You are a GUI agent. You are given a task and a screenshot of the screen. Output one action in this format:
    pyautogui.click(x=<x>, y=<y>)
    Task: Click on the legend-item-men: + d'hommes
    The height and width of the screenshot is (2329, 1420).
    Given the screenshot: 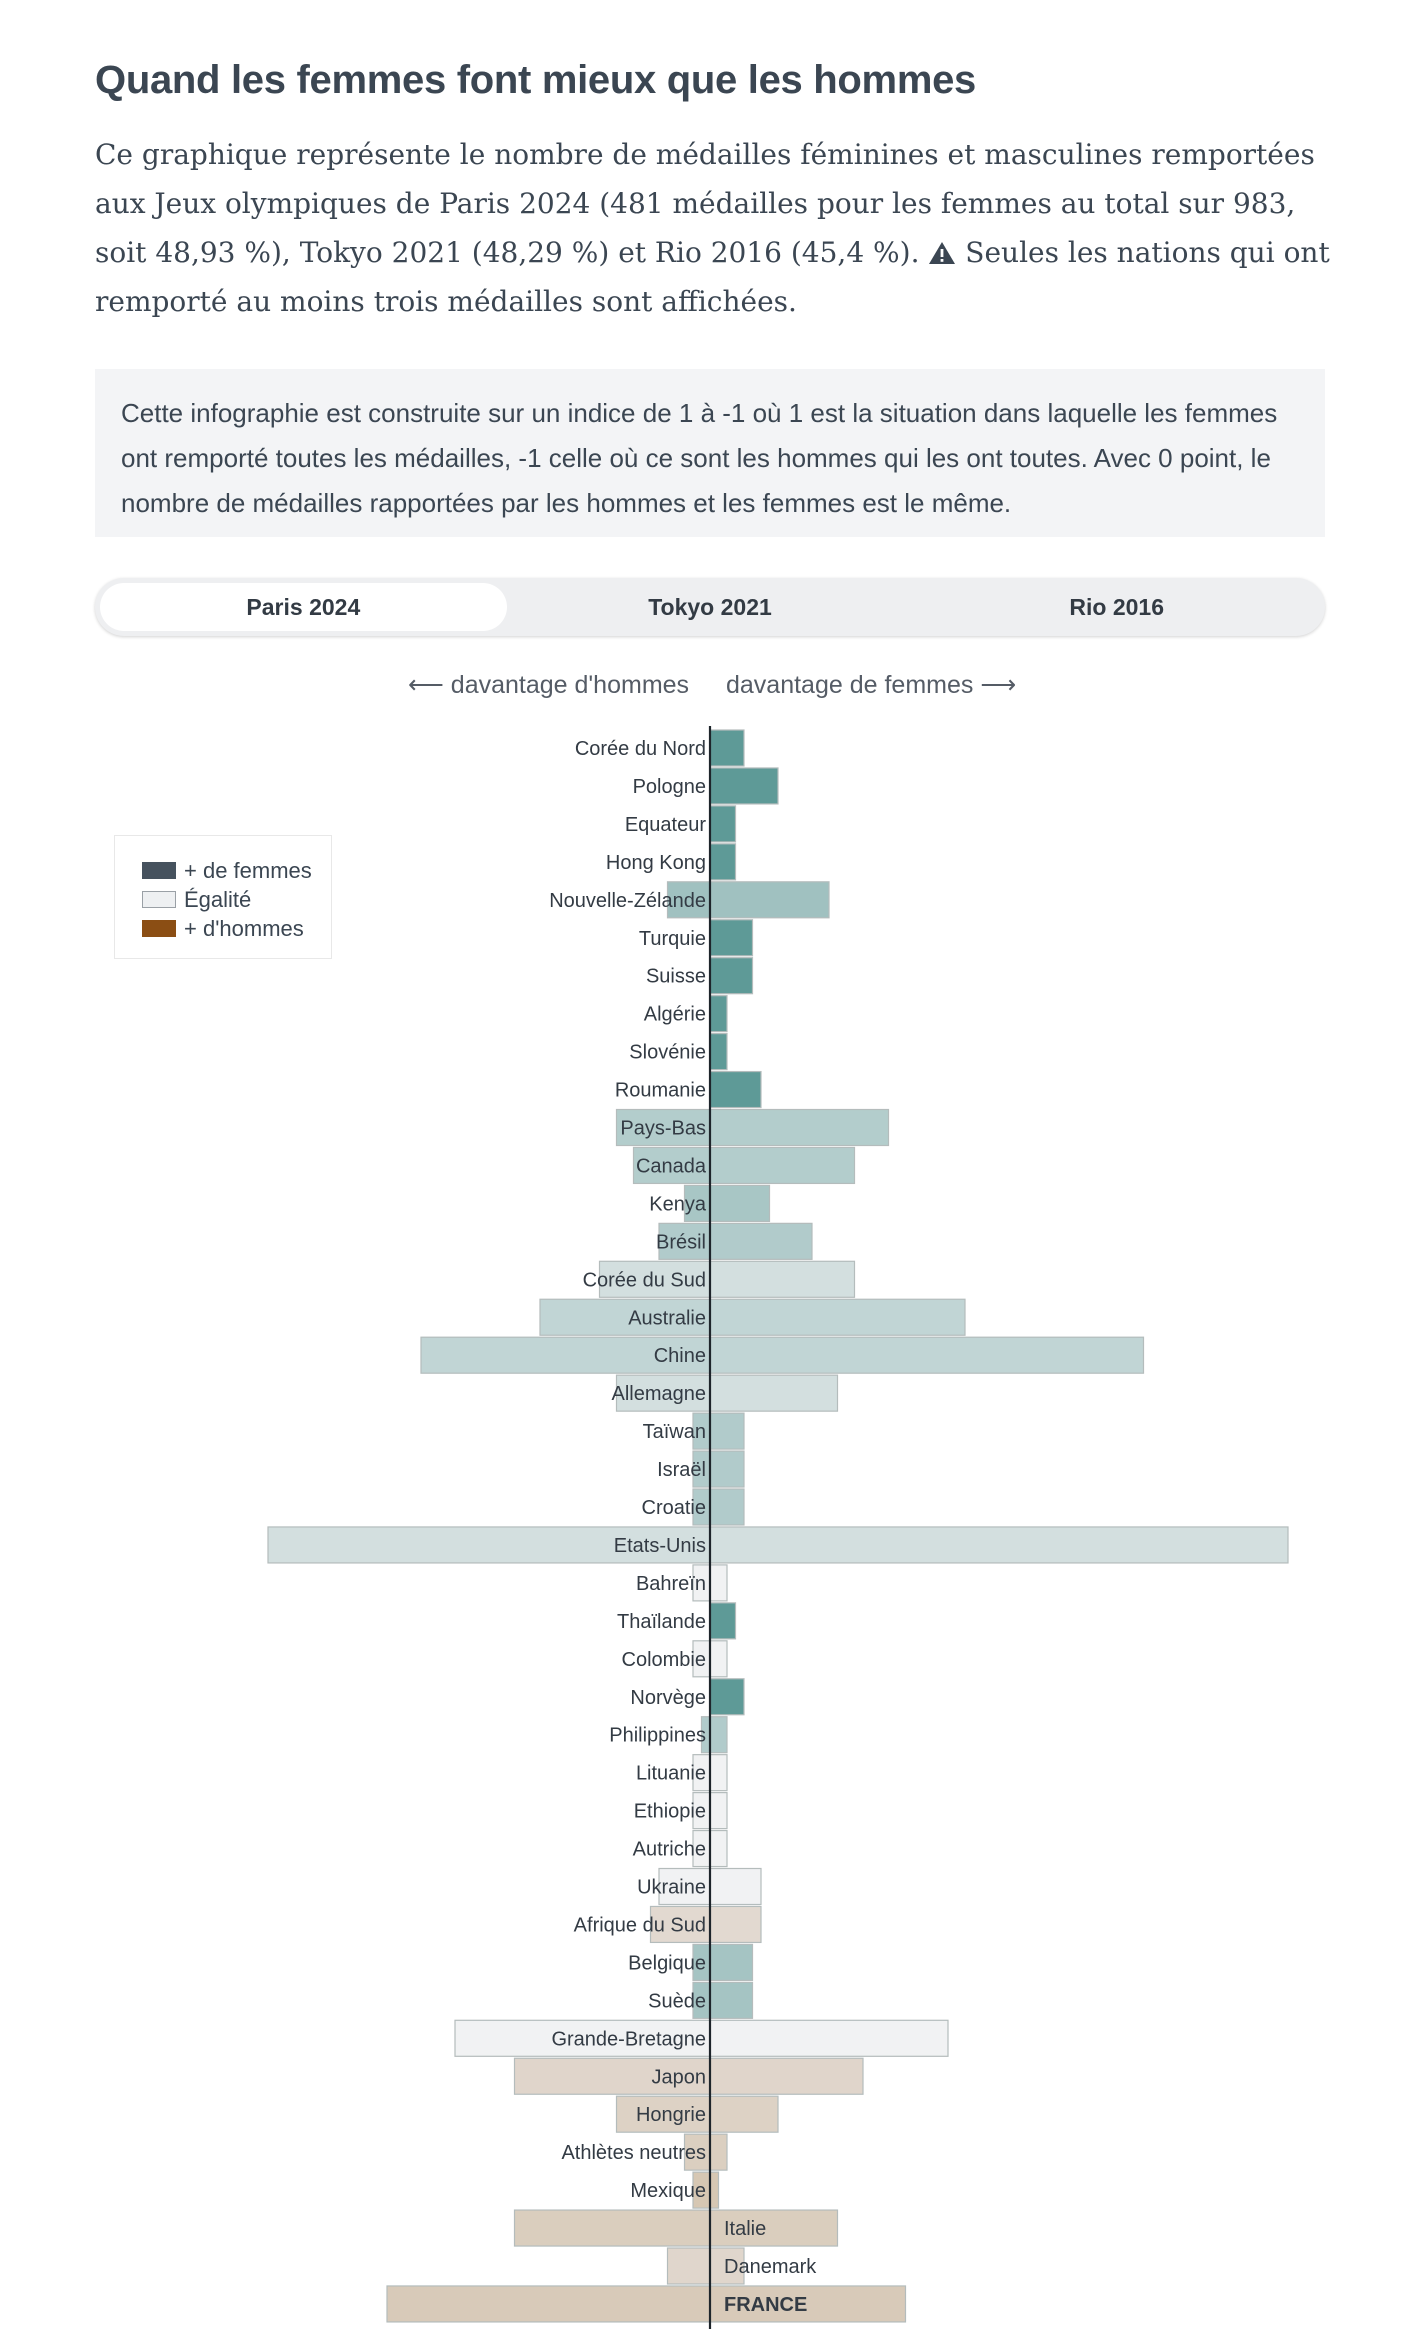 What is the action you would take?
    pyautogui.click(x=236, y=928)
    